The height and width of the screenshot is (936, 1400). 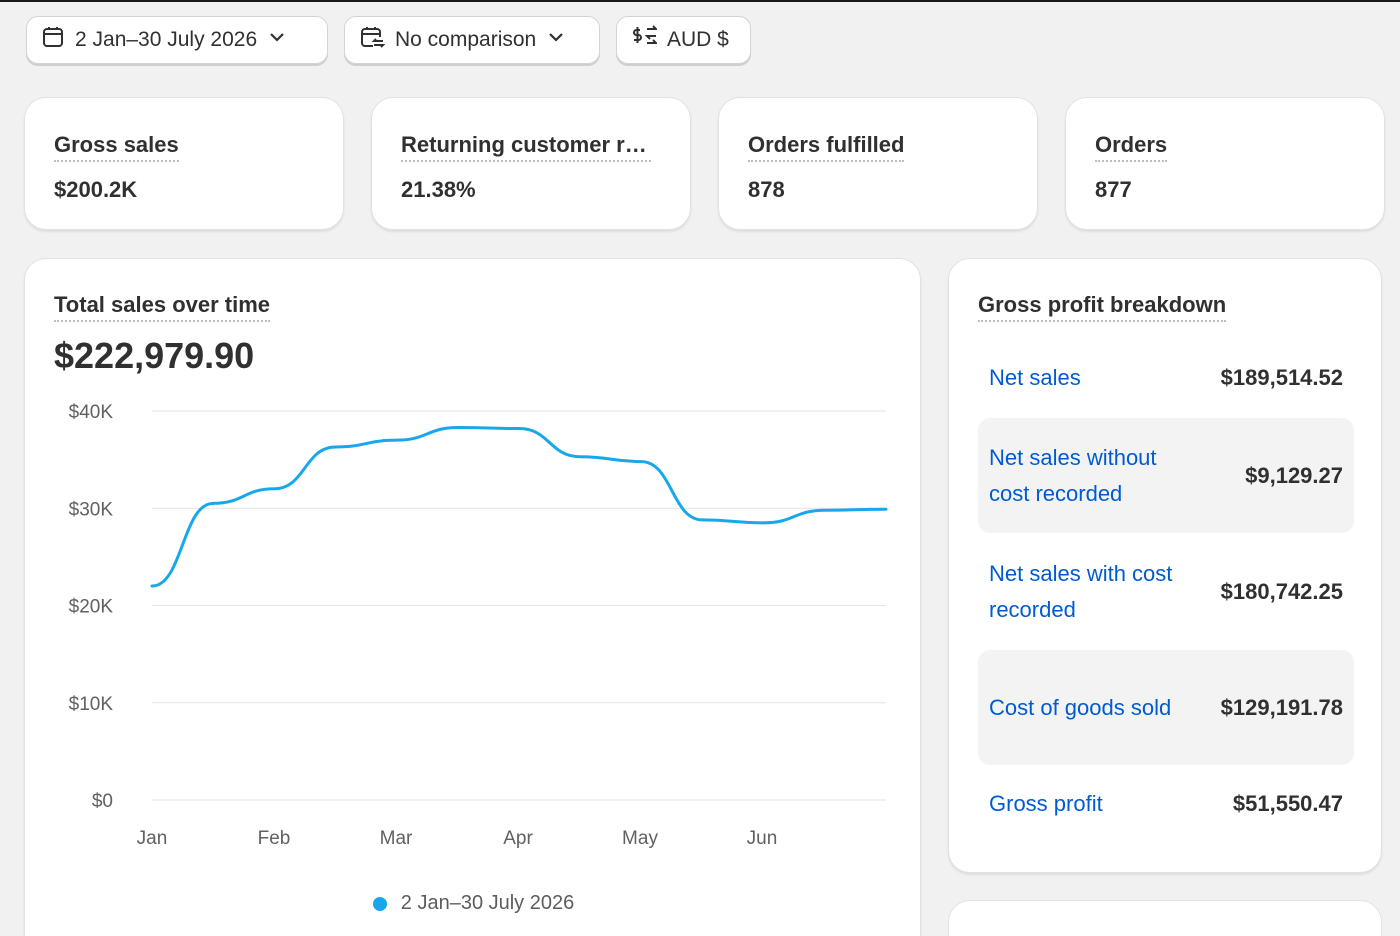 What do you see at coordinates (184, 163) in the screenshot?
I see `metric-card-gross-sales: Gross sales $200.2K` at bounding box center [184, 163].